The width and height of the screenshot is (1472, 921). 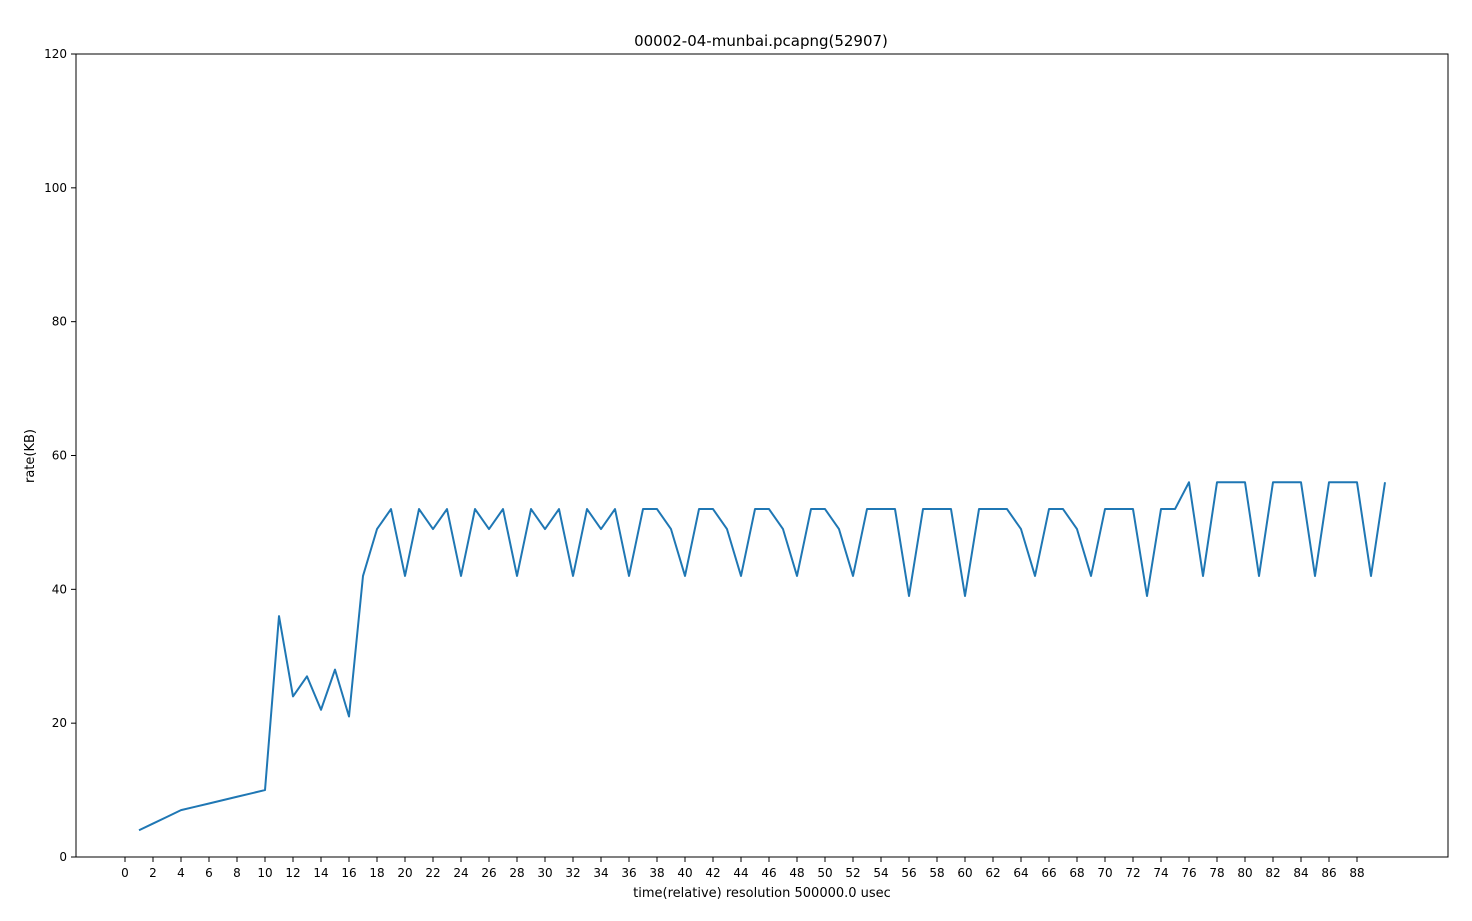 What do you see at coordinates (1048, 873) in the screenshot?
I see `x-tick-label: 66` at bounding box center [1048, 873].